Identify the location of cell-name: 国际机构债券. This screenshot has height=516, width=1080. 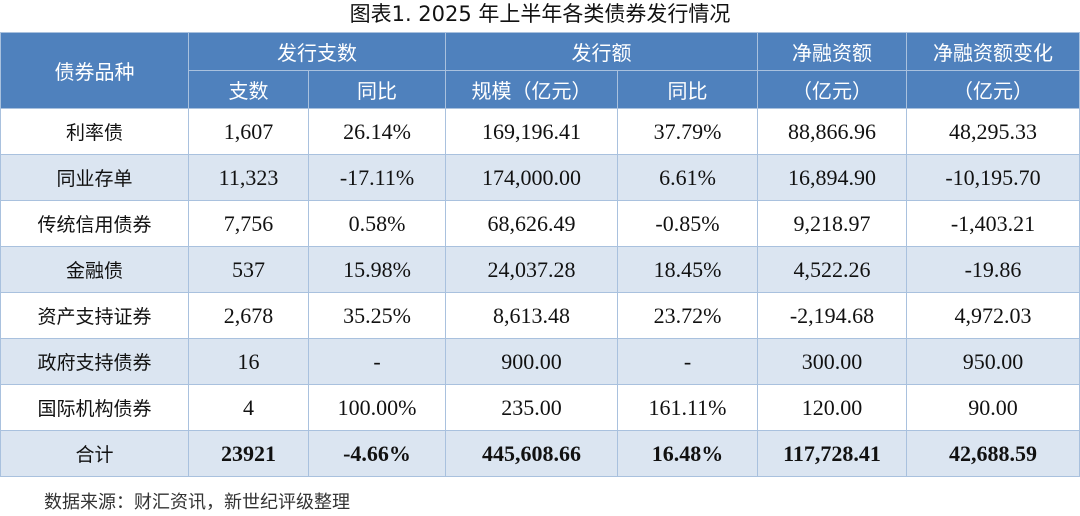
(94, 407).